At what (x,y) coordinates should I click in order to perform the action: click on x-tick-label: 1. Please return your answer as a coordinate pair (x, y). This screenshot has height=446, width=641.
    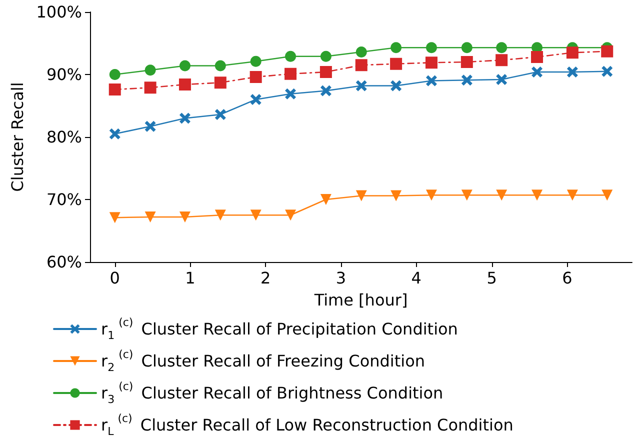
    Looking at the image, I should click on (190, 278).